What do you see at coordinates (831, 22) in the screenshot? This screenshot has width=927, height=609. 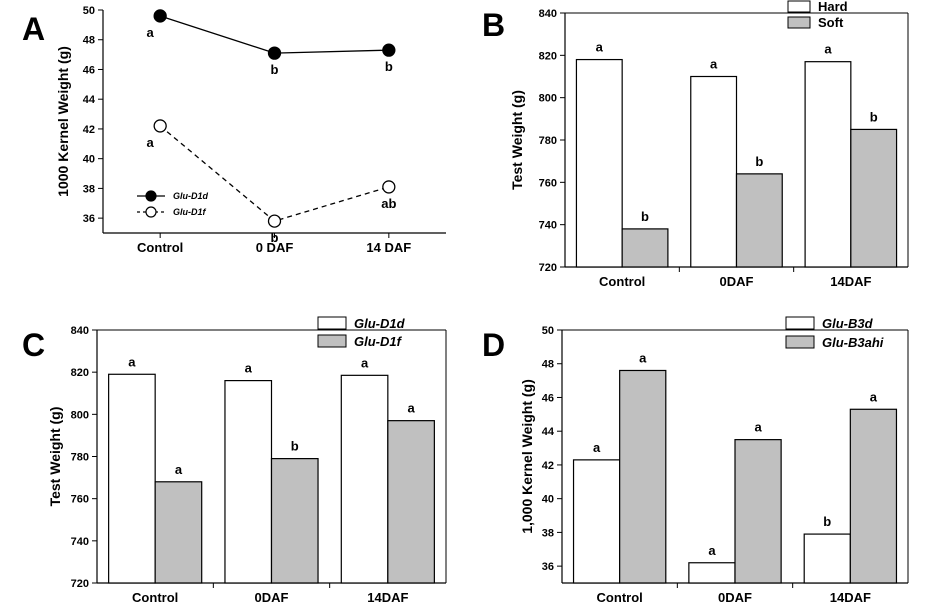 I see `legend-label: Soft` at bounding box center [831, 22].